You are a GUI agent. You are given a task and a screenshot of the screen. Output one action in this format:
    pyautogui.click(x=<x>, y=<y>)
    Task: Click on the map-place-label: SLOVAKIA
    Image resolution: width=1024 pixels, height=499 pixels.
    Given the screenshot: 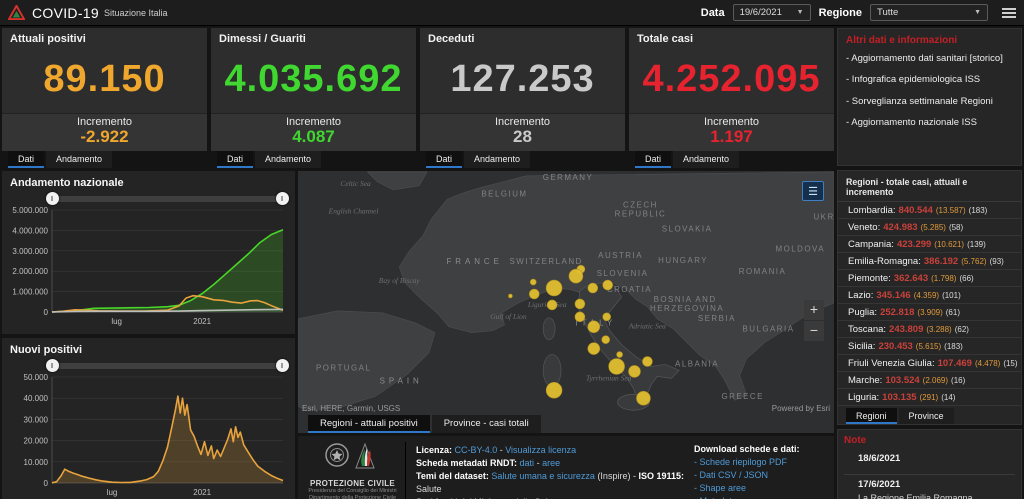 What is the action you would take?
    pyautogui.click(x=687, y=228)
    